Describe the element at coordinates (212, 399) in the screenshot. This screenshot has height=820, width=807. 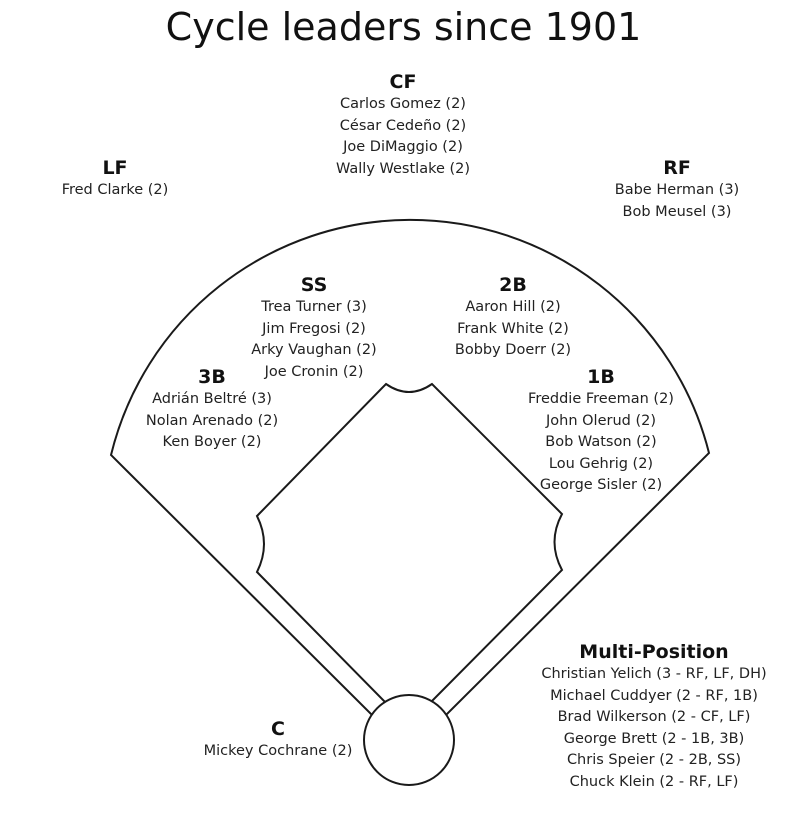
I see `player-entry: Adrián Beltré (3)` at that location.